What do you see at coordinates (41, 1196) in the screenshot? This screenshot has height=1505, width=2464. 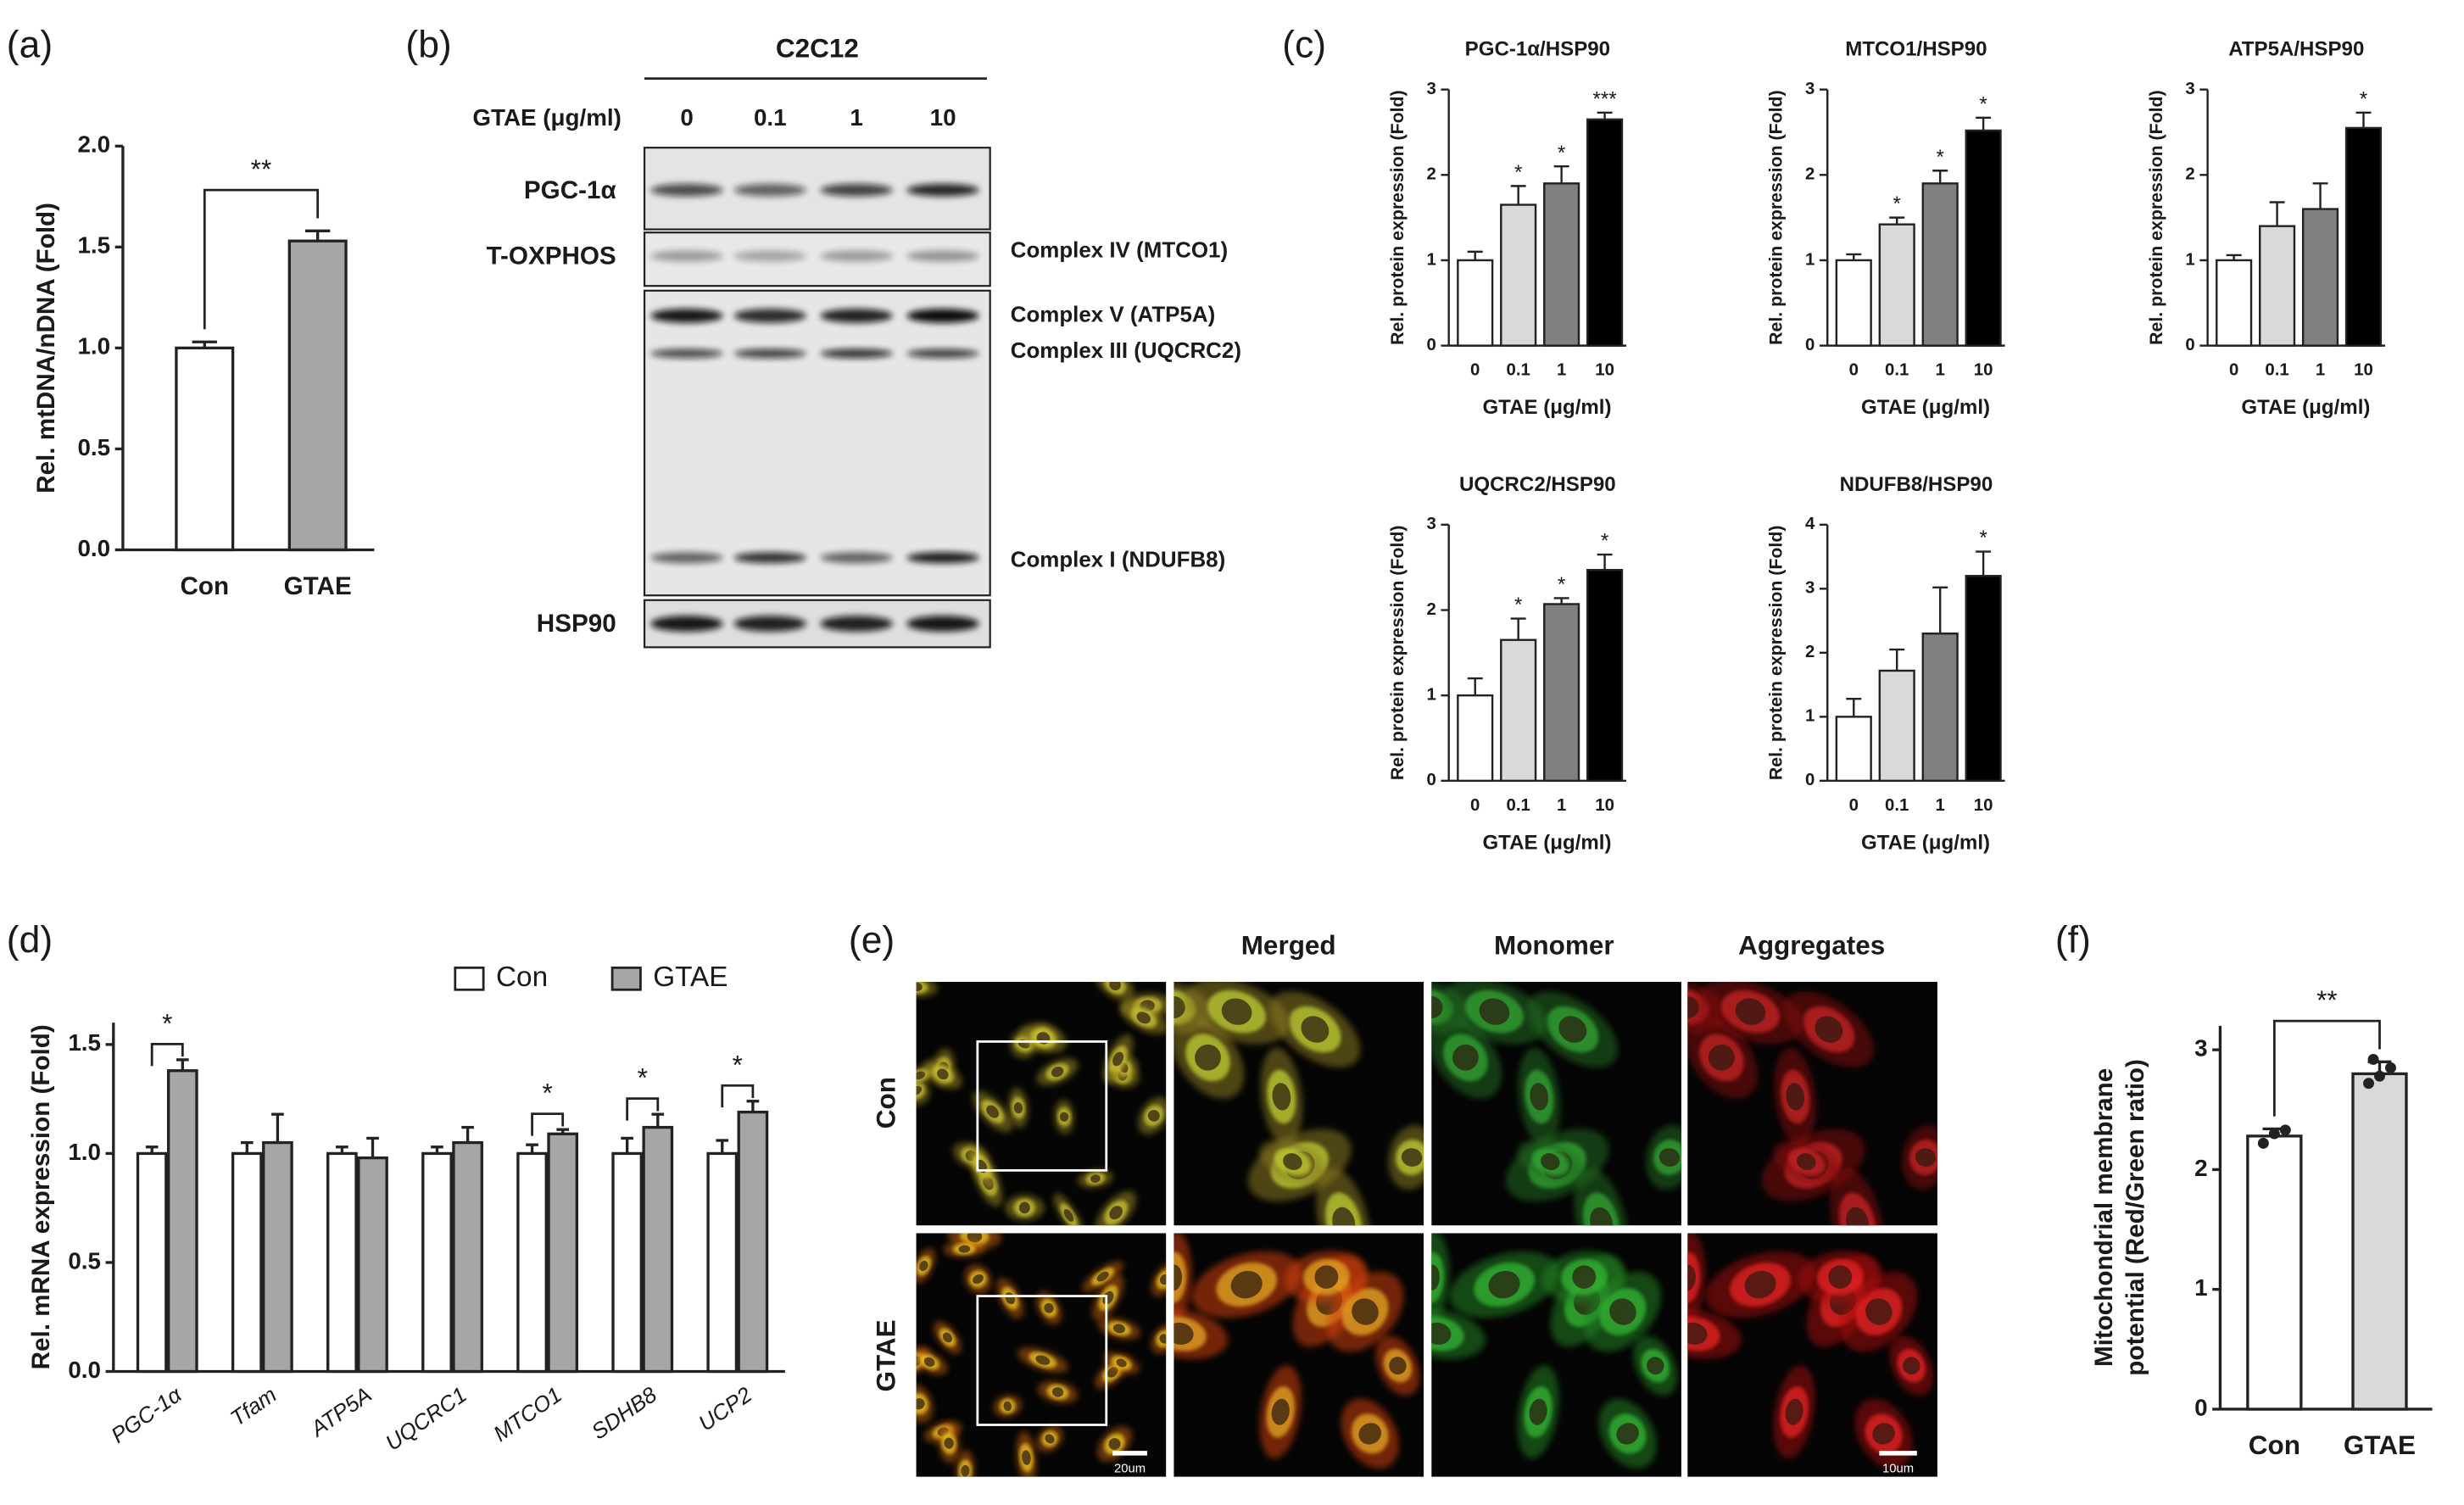 I see `y-axis-label: Rel. mRNA expression (Fold)` at bounding box center [41, 1196].